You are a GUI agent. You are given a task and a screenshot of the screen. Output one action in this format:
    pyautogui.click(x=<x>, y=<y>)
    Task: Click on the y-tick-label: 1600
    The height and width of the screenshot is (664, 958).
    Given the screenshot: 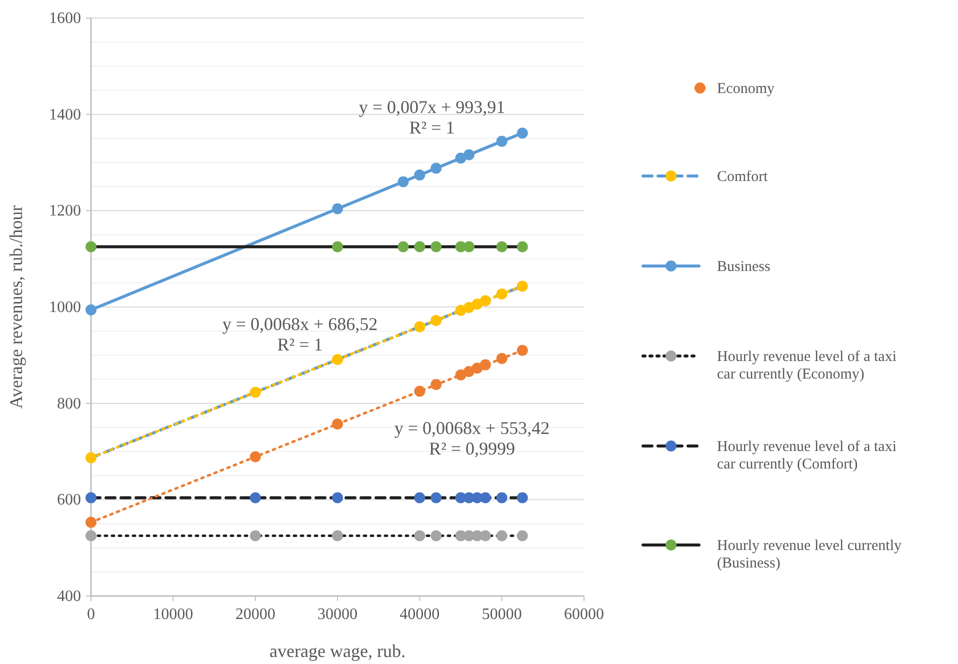 What is the action you would take?
    pyautogui.click(x=65, y=18)
    